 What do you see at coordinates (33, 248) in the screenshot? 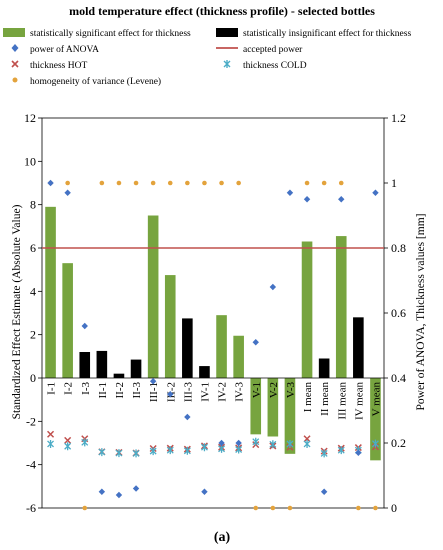
I see `y-left-tick-label: 6` at bounding box center [33, 248].